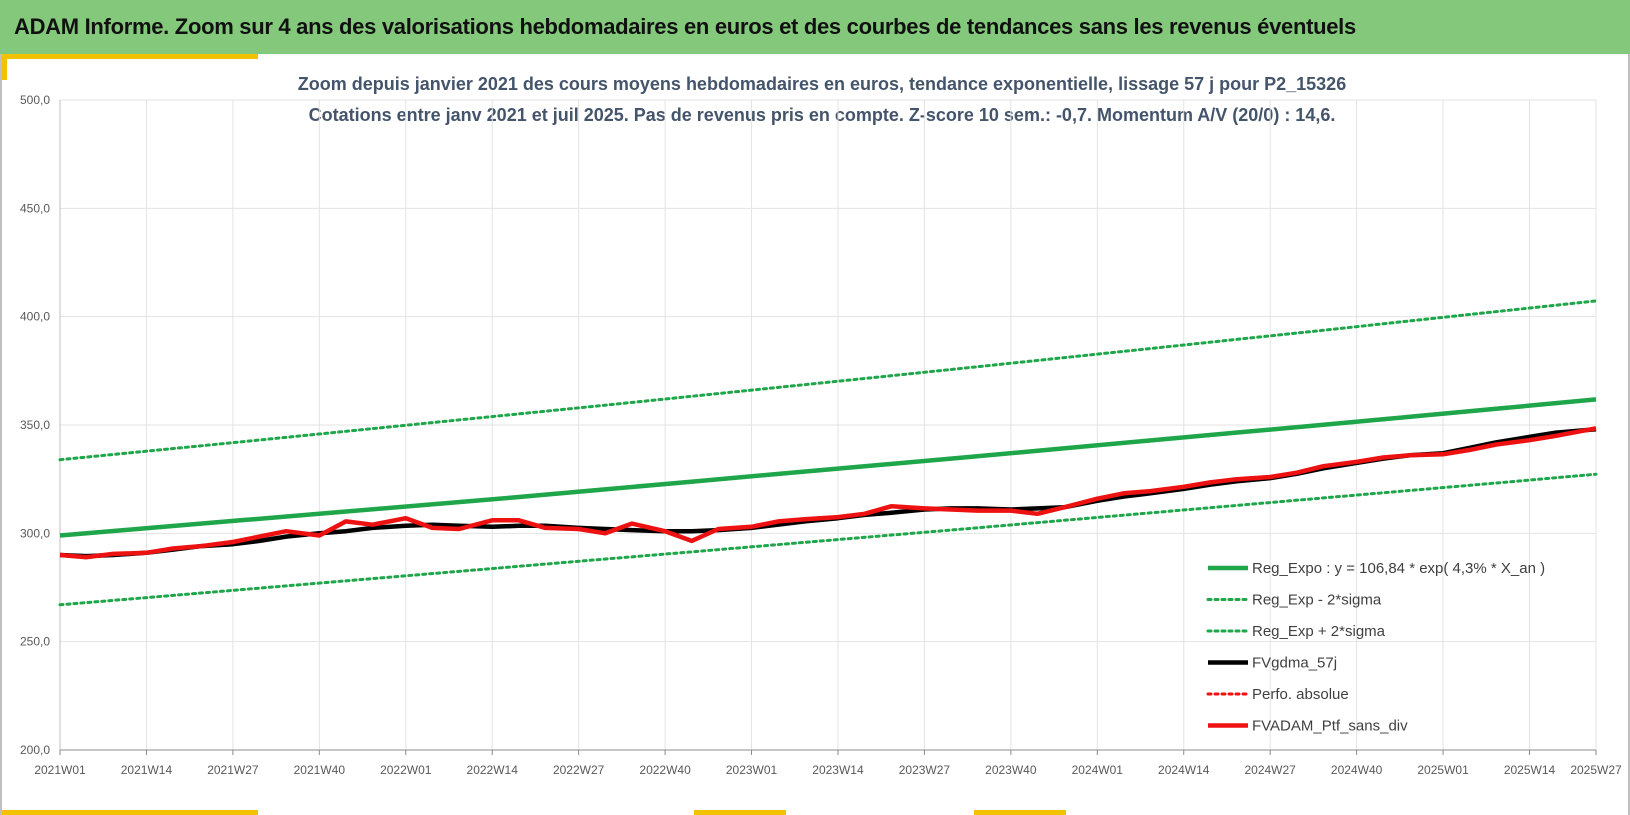 The image size is (1630, 815). What do you see at coordinates (1020, 812) in the screenshot?
I see `accent-bar-bottom-right` at bounding box center [1020, 812].